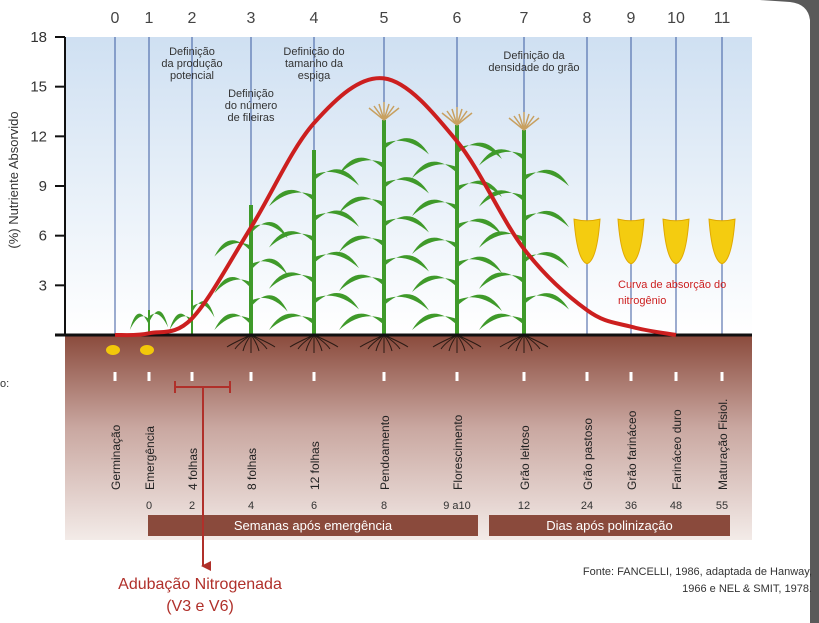  I want to click on legend-entry: Curva de absorção do nitrogênio, so click(672, 293).